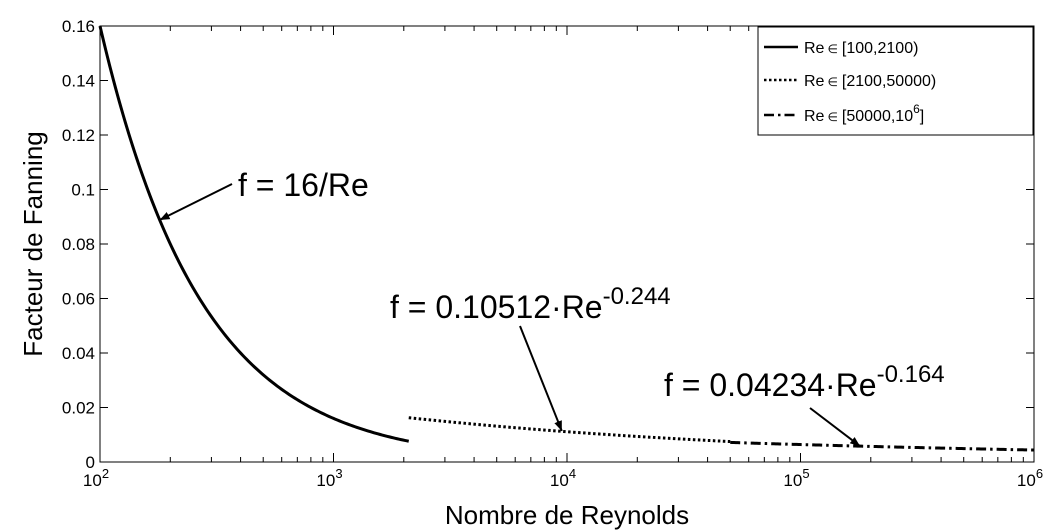 The height and width of the screenshot is (532, 1058). I want to click on x-tick-label-2: 10⁴, so click(563, 478).